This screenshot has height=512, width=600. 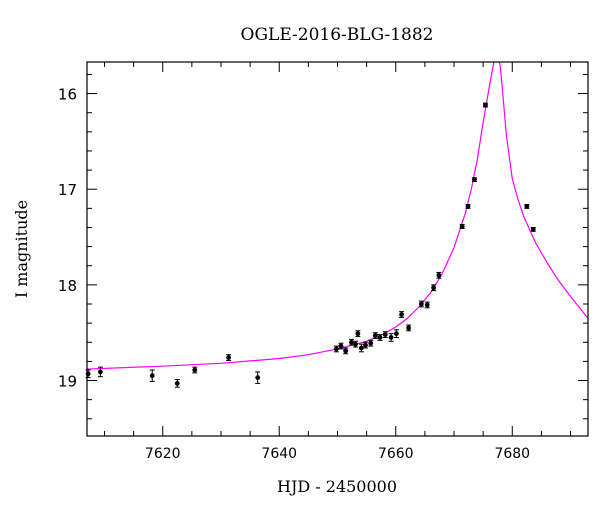 What do you see at coordinates (67, 190) in the screenshot?
I see `y-tick-label: 17` at bounding box center [67, 190].